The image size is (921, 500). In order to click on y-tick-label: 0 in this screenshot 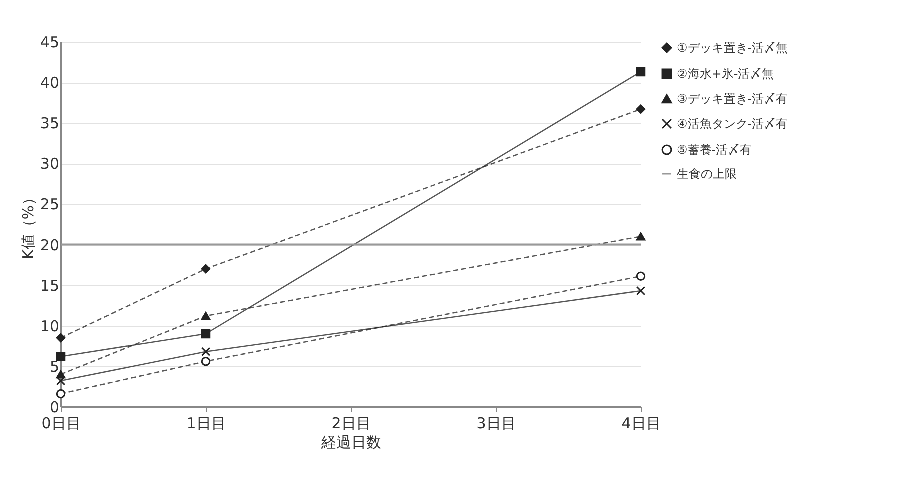, I will do `click(55, 407)`.